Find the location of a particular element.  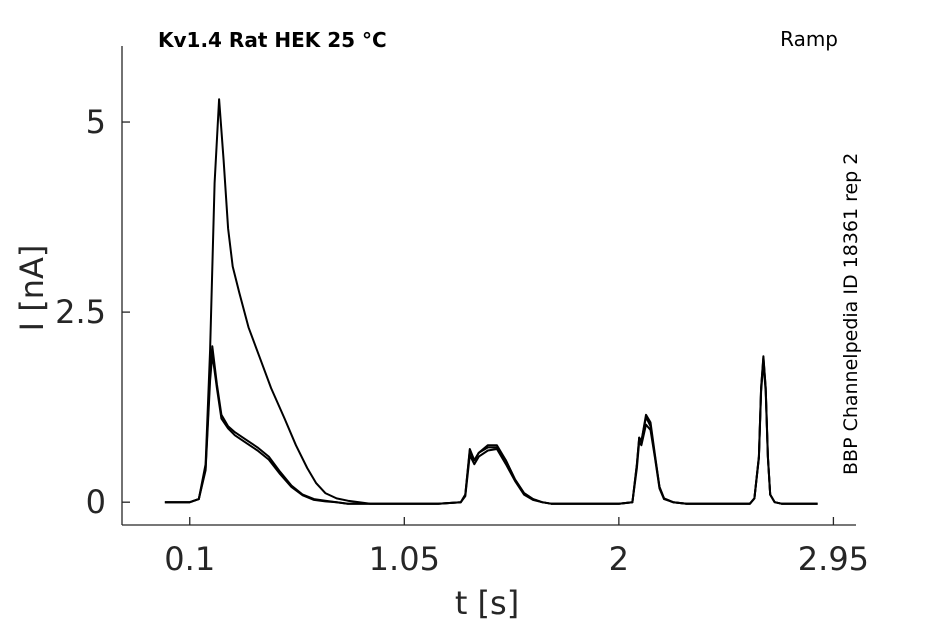

x-axis-label: t [s] is located at coordinates (487, 603).